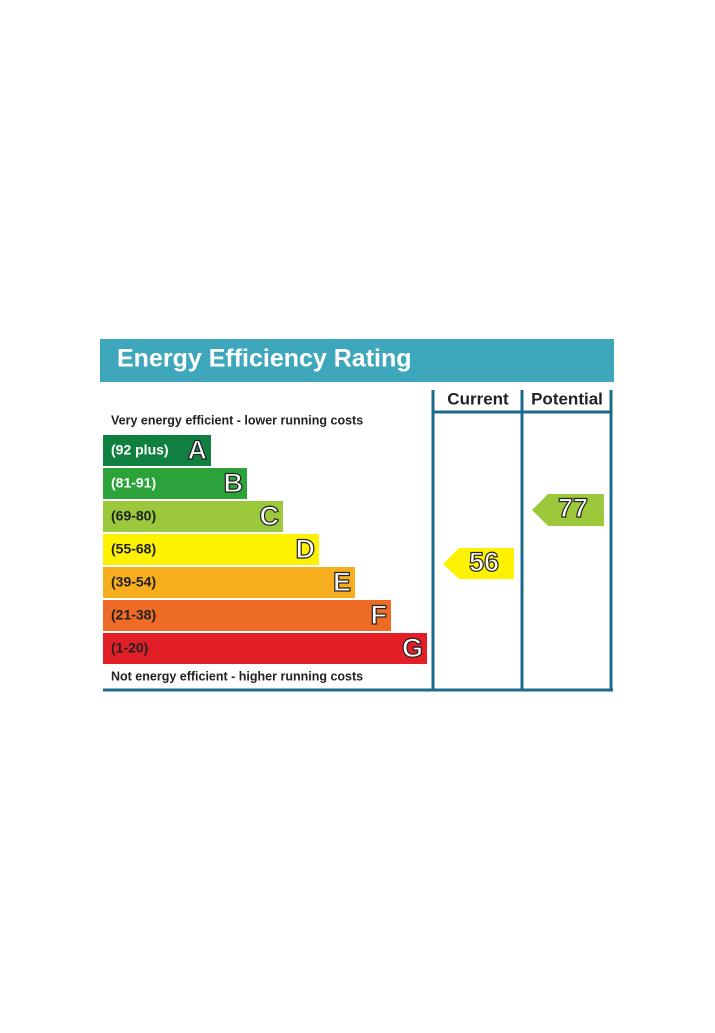 The image size is (715, 1033). Describe the element at coordinates (133, 516) in the screenshot. I see `band-range: (69-80)` at that location.